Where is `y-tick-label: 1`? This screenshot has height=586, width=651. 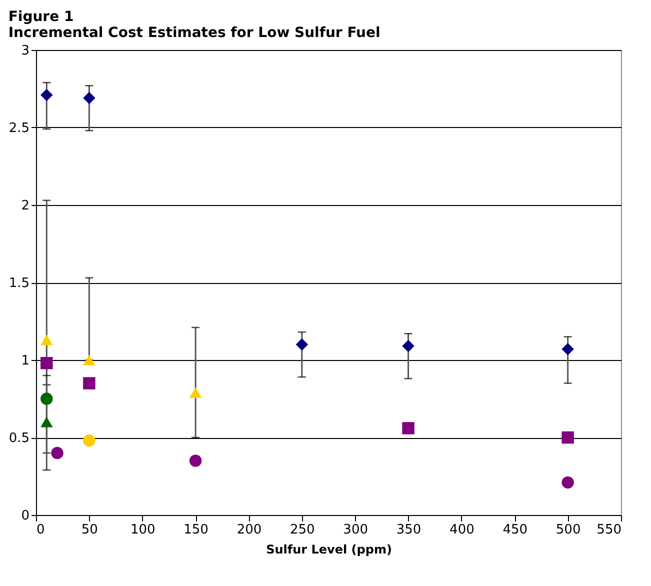
y-tick-label: 1 is located at coordinates (25, 361).